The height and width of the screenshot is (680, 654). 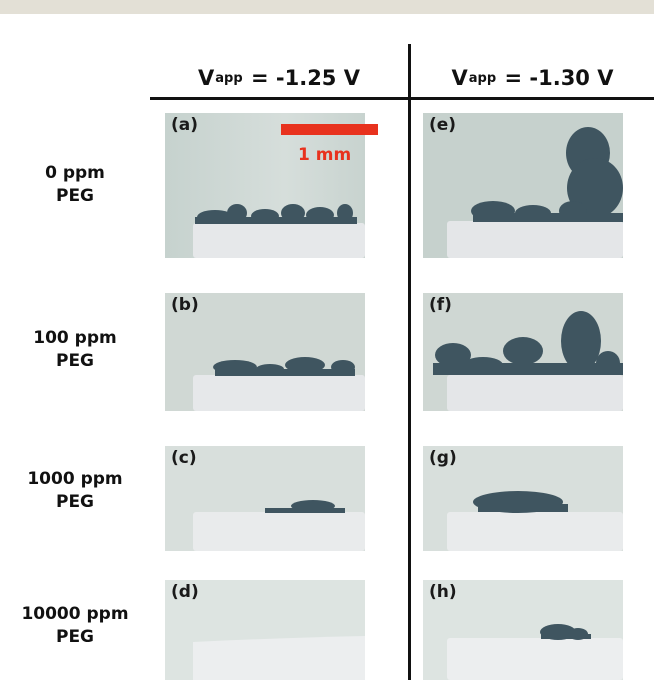 What do you see at coordinates (184, 458) in the screenshot?
I see `panel-label-c: (c)` at bounding box center [184, 458].